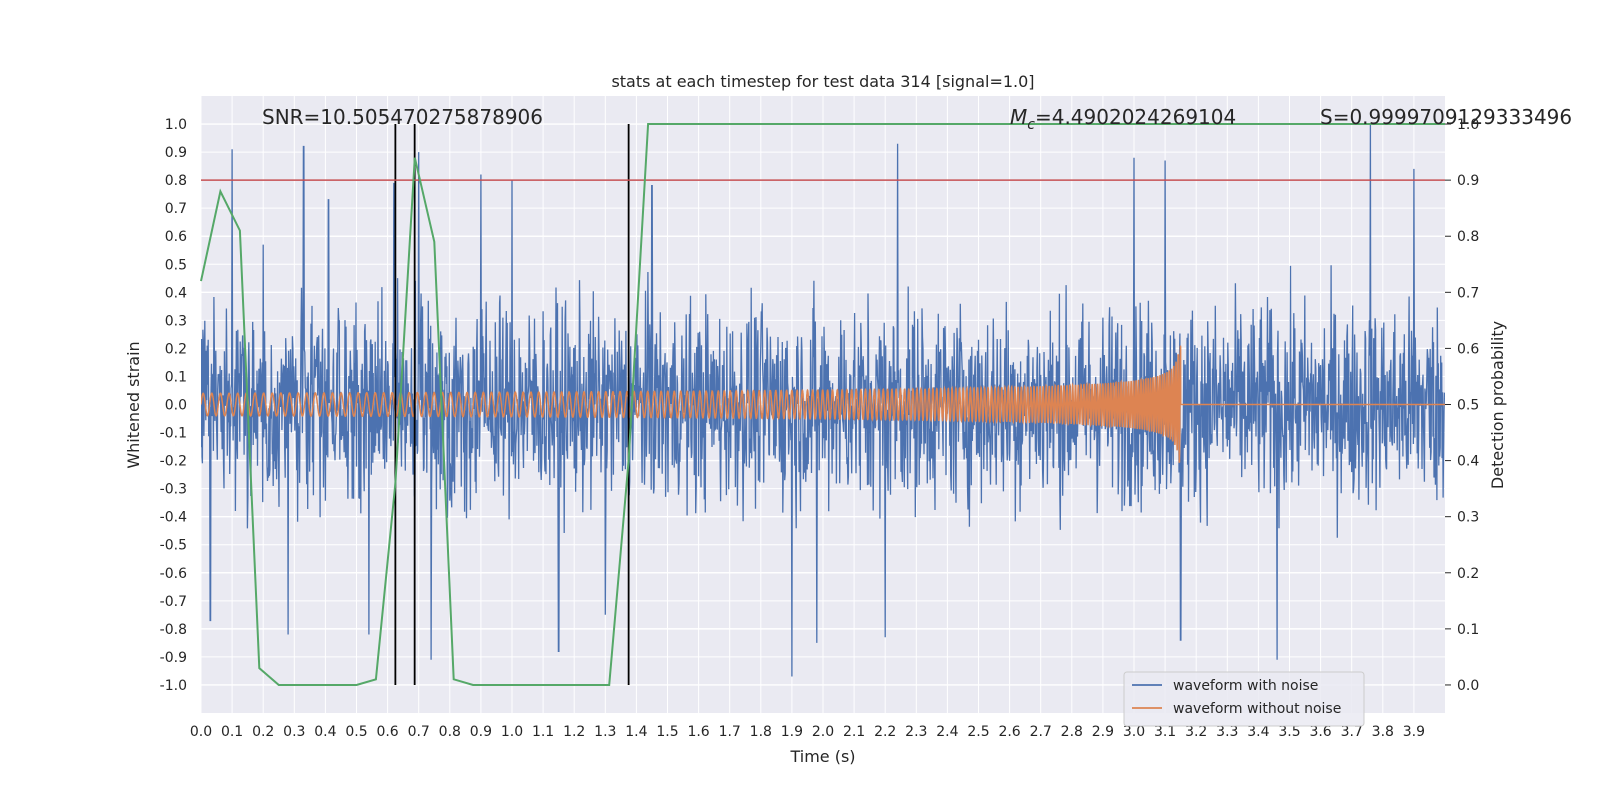 This screenshot has width=1600, height=800. What do you see at coordinates (792, 732) in the screenshot?
I see `x-tick-label: 1.9` at bounding box center [792, 732].